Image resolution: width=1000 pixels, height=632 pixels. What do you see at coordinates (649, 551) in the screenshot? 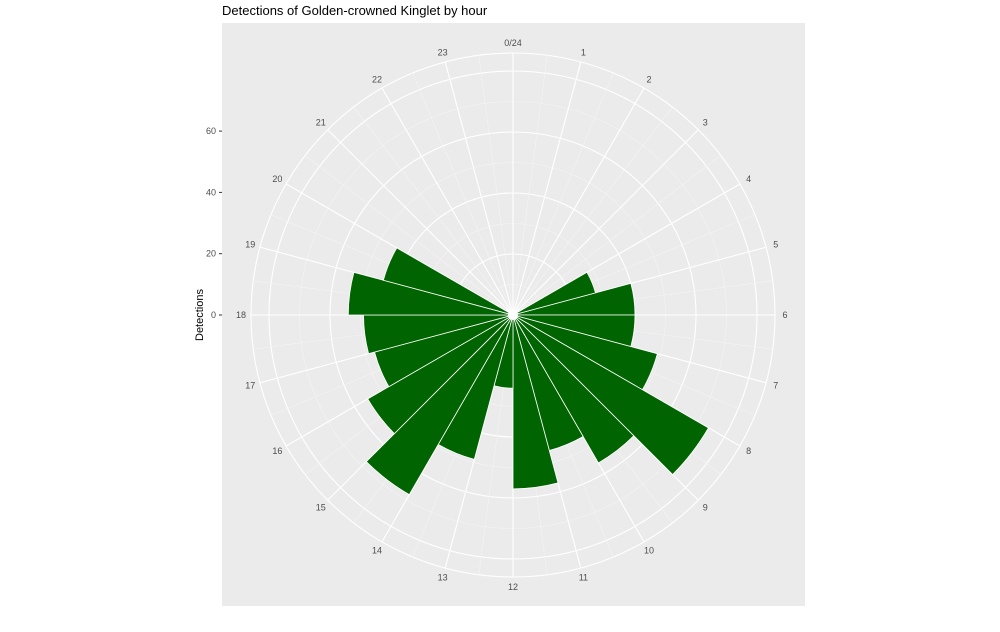
I see `hour-label-10: 10` at bounding box center [649, 551].